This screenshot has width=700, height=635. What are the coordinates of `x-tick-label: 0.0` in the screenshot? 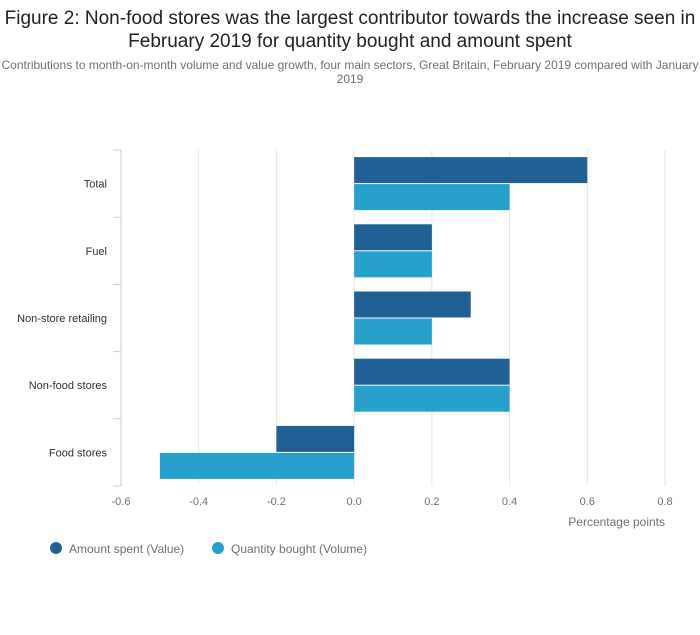 It's located at (353, 502).